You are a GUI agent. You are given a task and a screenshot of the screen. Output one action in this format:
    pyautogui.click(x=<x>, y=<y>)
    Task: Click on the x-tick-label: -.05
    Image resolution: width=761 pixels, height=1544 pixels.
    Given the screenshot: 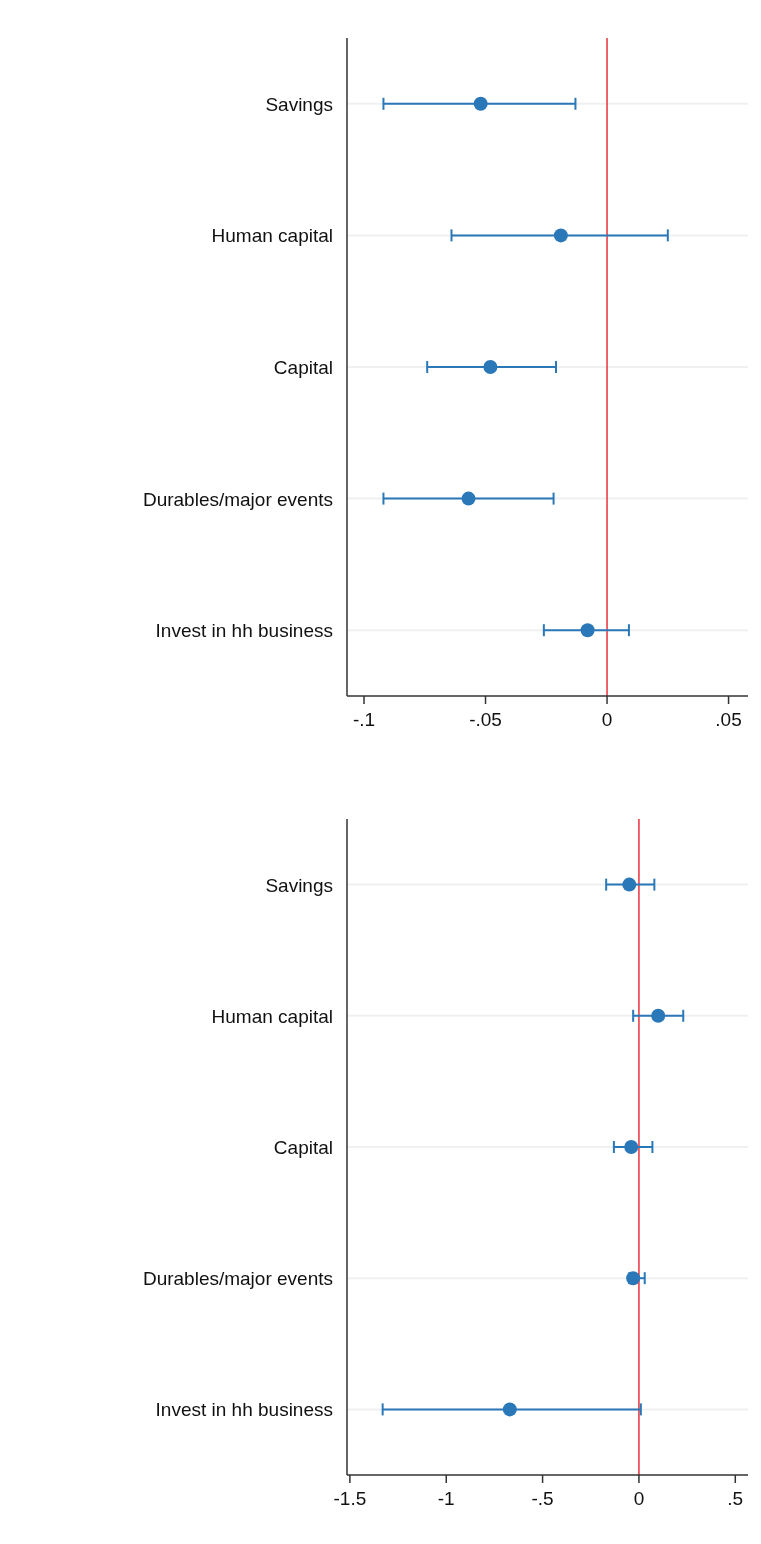 What is the action you would take?
    pyautogui.click(x=485, y=719)
    